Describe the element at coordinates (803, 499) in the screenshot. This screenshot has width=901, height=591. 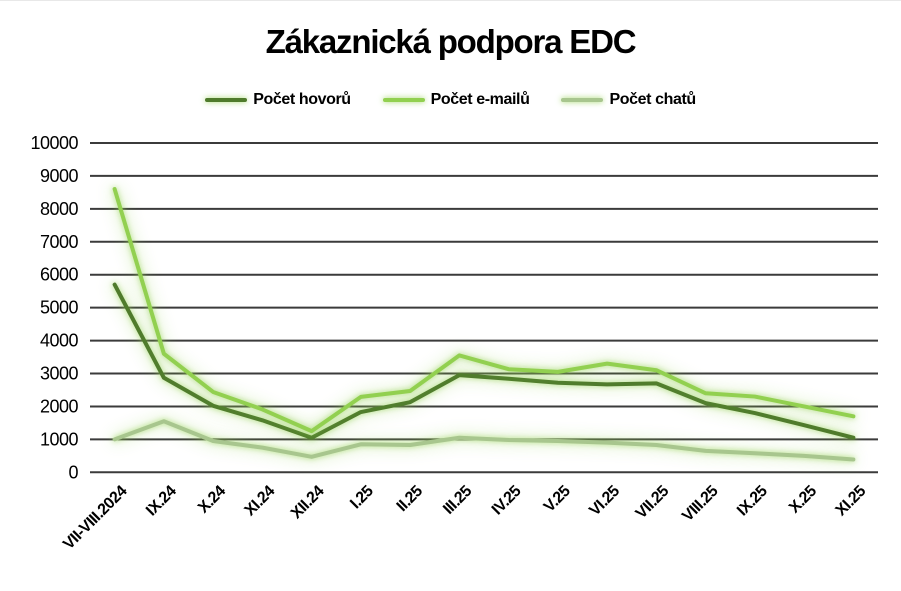
I see `svg-text: X.25` at that location.